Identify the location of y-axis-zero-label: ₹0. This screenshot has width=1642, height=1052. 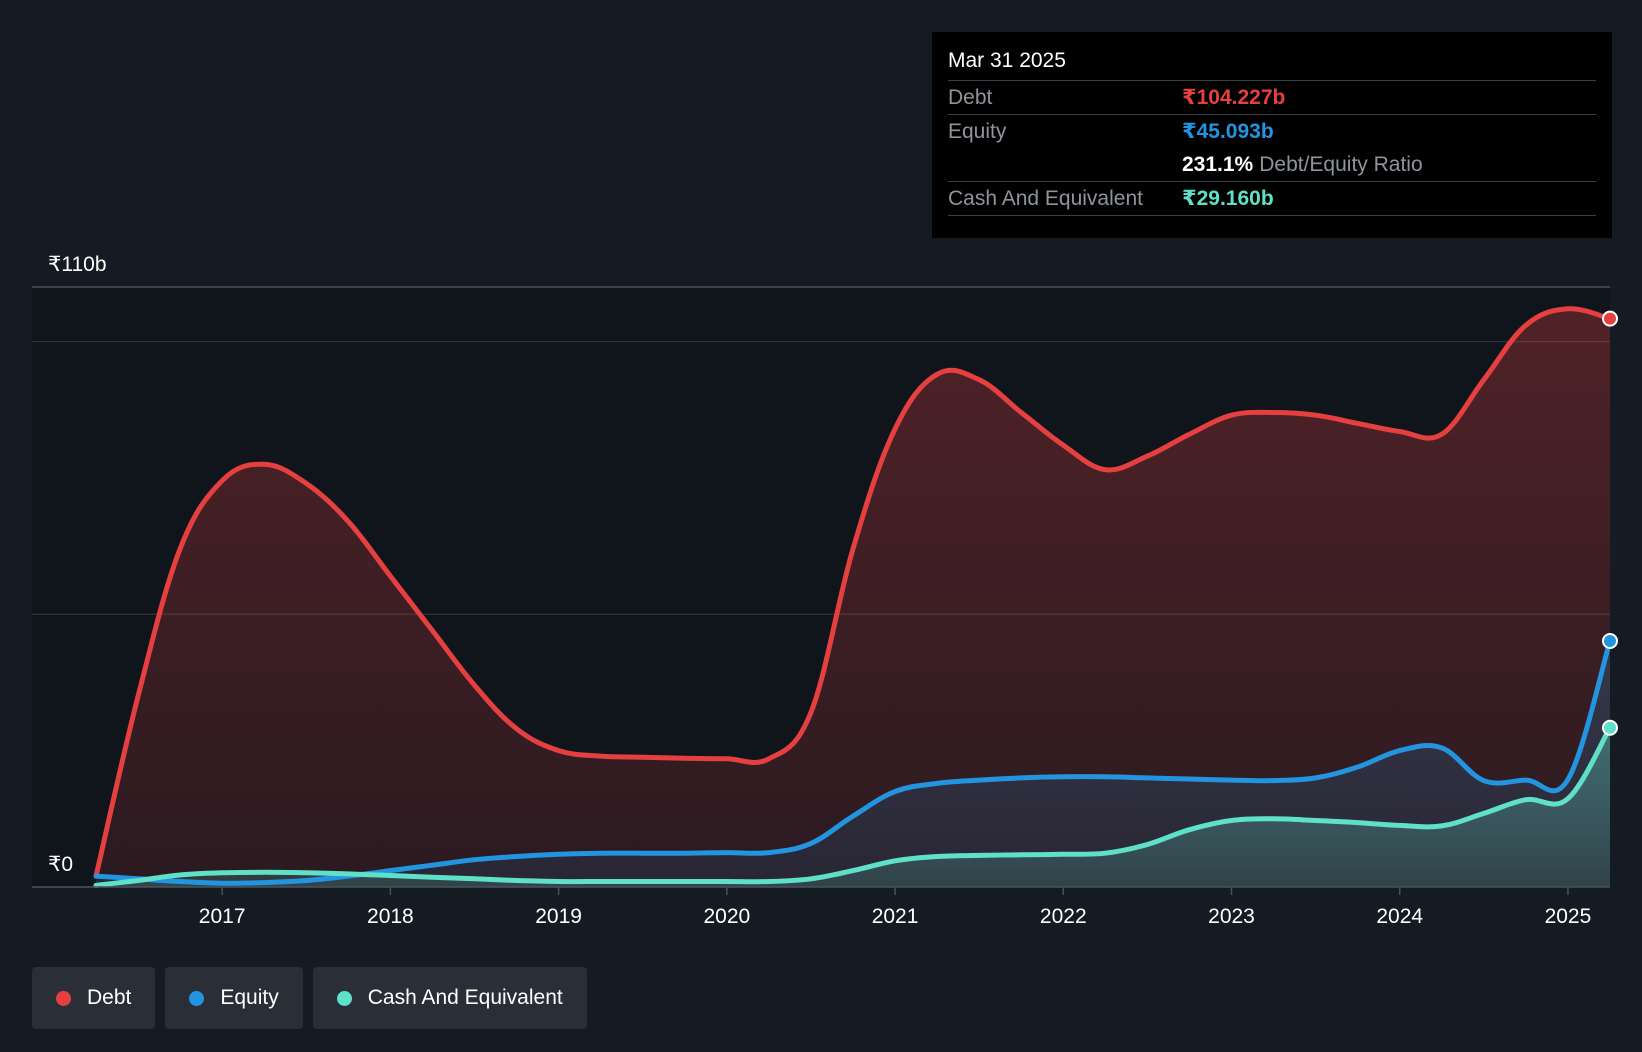
(60, 864).